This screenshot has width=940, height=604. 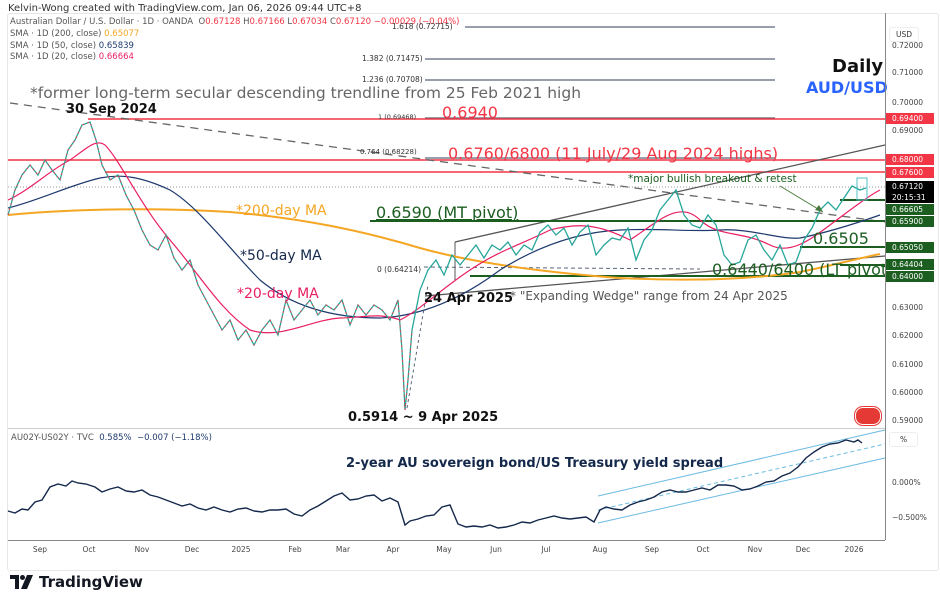 What do you see at coordinates (712, 179) in the screenshot?
I see `breakout-annotation: *major bullish breakout & retest` at bounding box center [712, 179].